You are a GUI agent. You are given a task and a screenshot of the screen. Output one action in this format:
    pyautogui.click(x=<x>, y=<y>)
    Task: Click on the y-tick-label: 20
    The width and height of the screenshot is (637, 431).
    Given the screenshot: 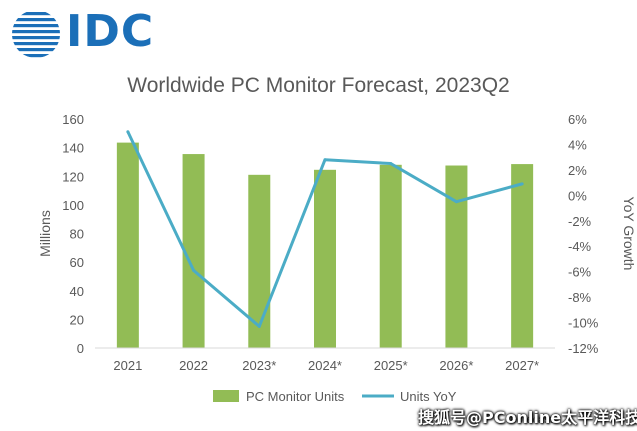 What is the action you would take?
    pyautogui.click(x=77, y=319)
    